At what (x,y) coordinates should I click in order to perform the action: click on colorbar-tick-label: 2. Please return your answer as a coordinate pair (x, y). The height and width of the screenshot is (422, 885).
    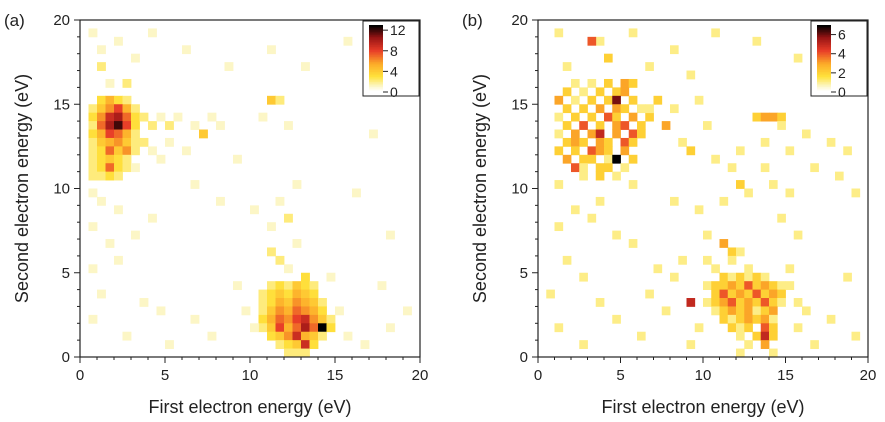
    Looking at the image, I should click on (842, 73).